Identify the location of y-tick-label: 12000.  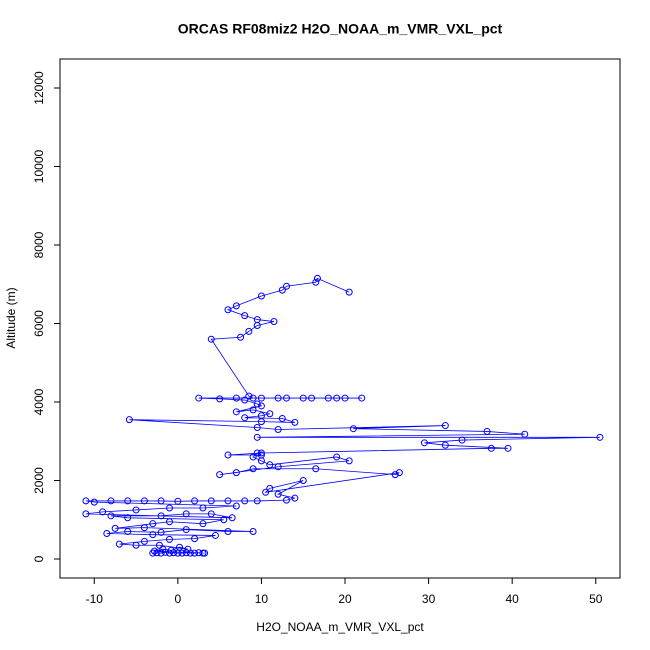
(39, 88).